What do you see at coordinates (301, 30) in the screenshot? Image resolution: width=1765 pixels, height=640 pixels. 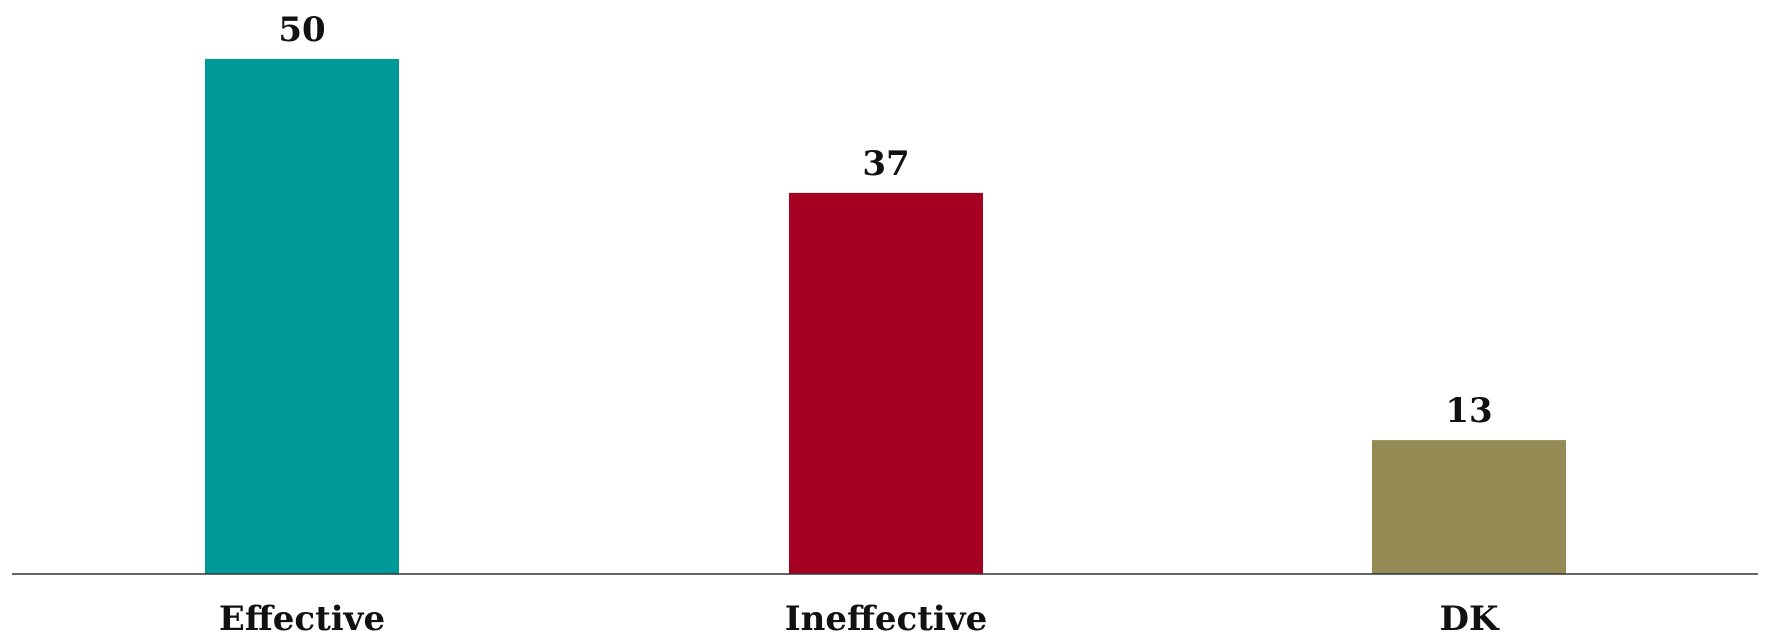 I see `data-label-effective: 50` at bounding box center [301, 30].